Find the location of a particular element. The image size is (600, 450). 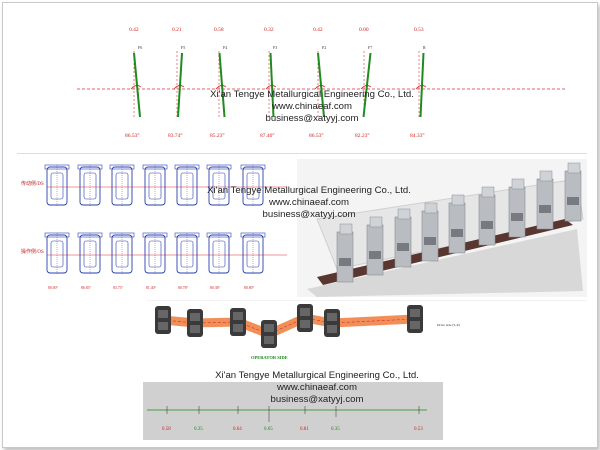

stand-label: F3 is located at coordinates (275, 47).